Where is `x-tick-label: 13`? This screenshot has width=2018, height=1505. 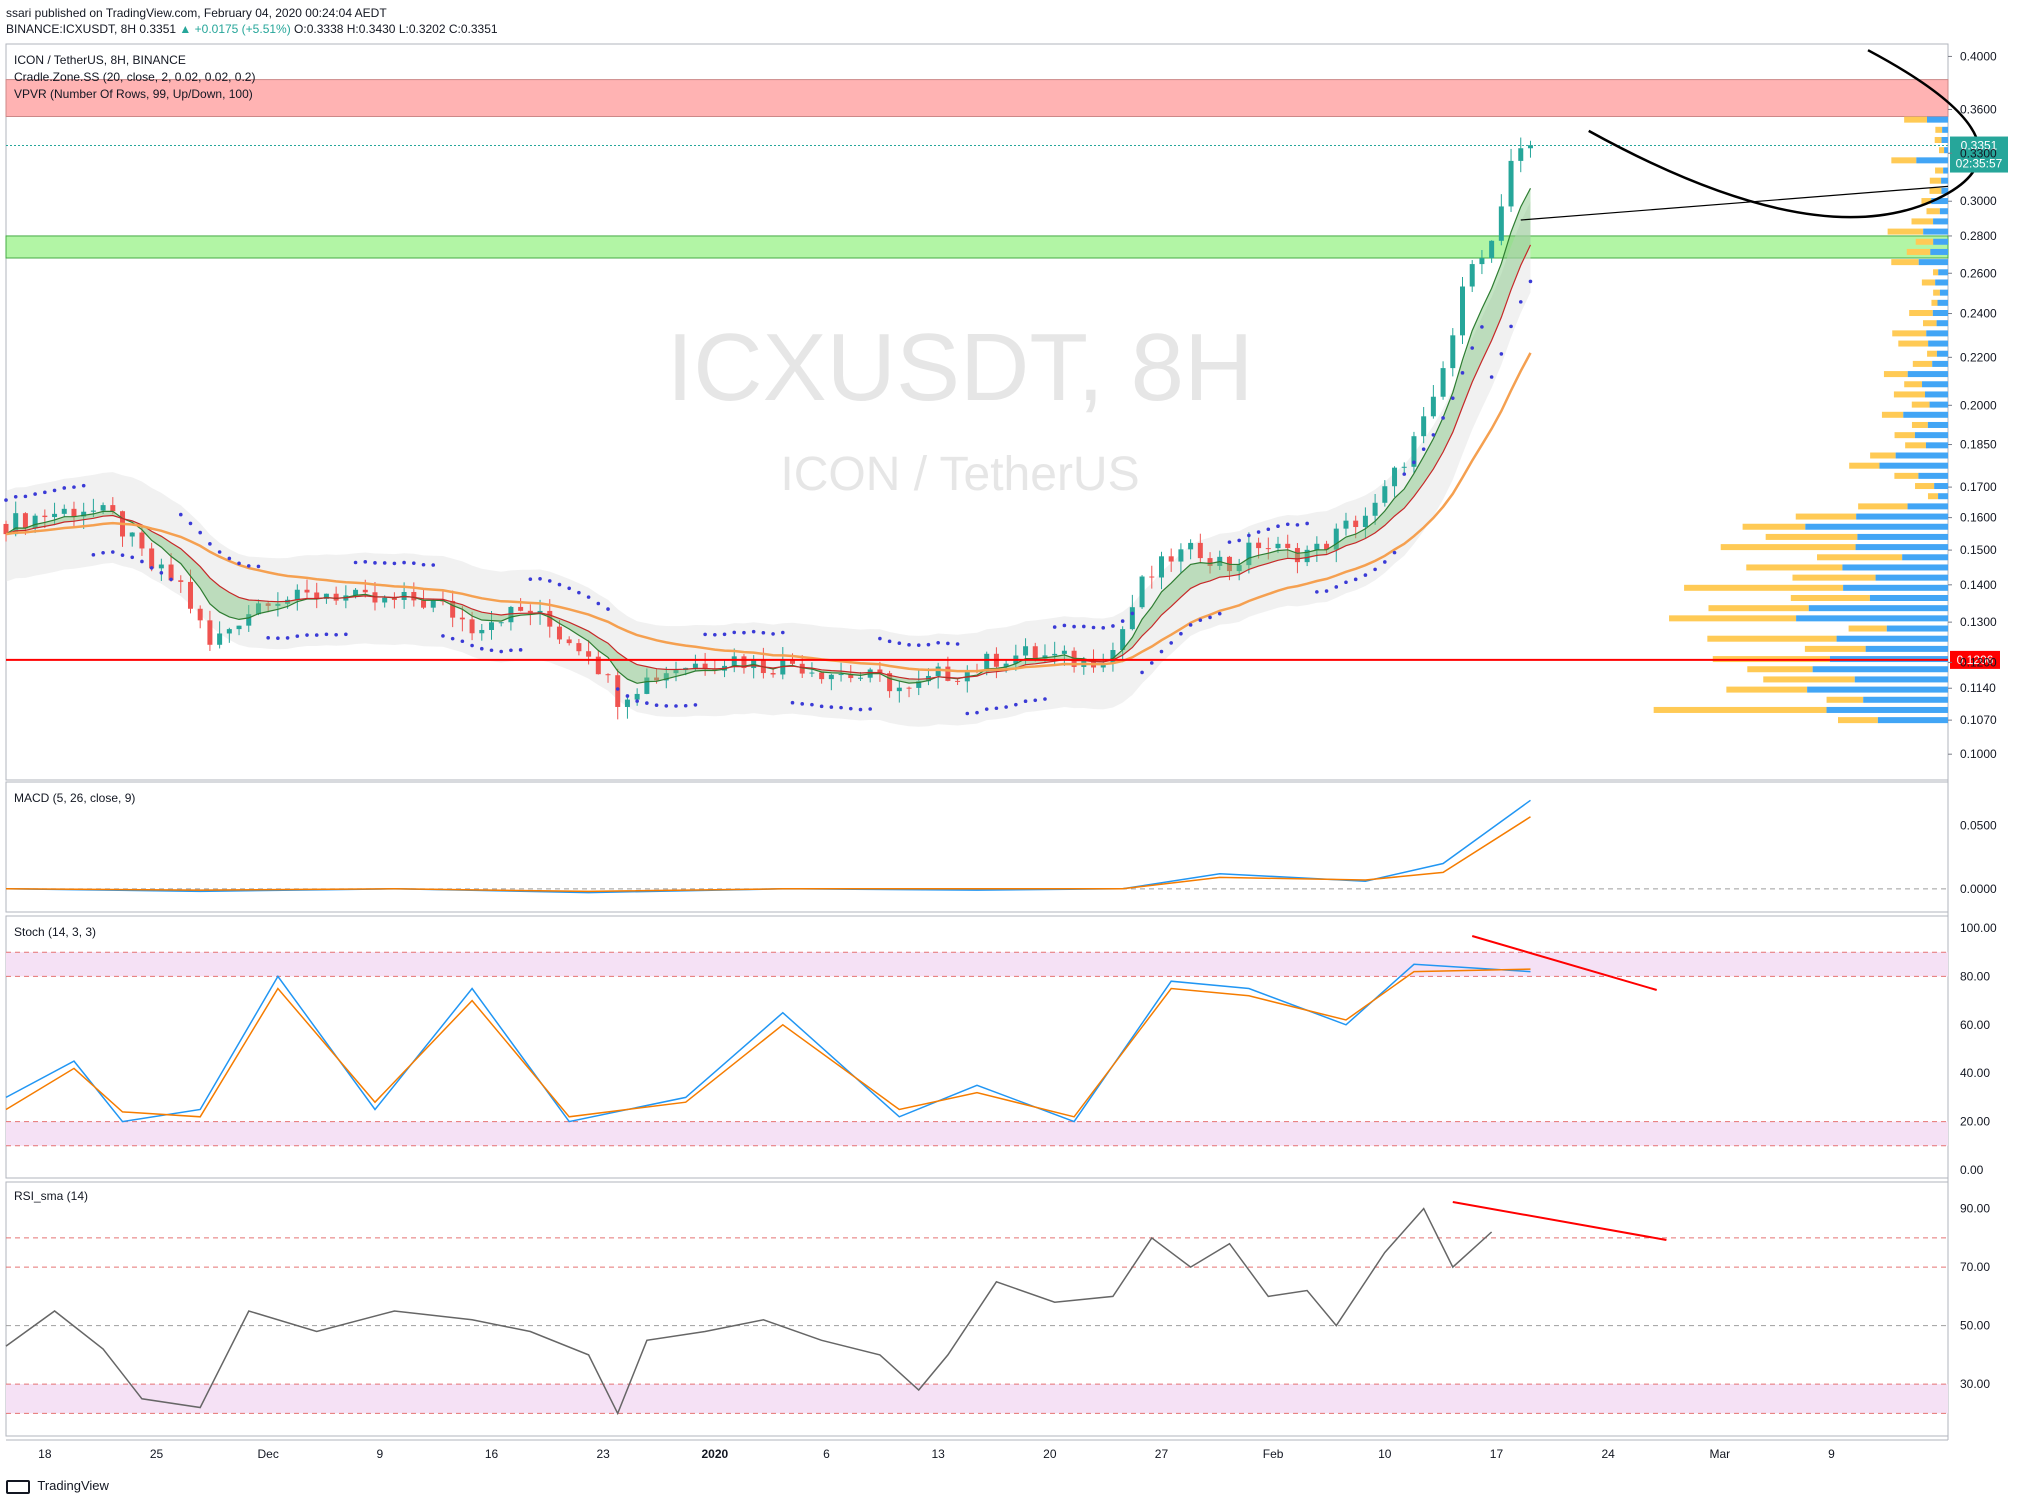
x-tick-label: 13 is located at coordinates (938, 1454).